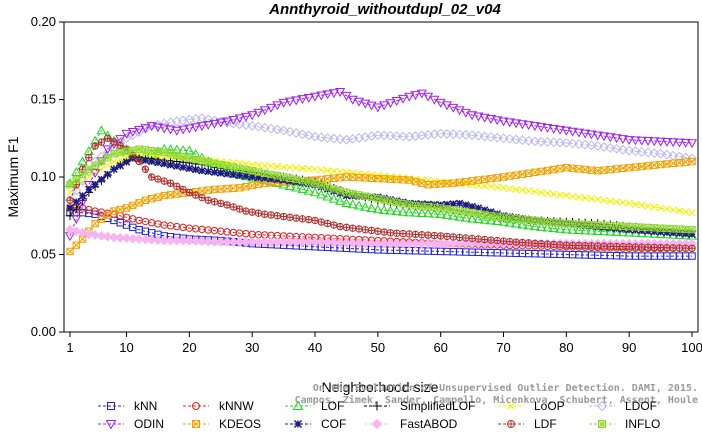 The width and height of the screenshot is (702, 434). Describe the element at coordinates (127, 406) in the screenshot. I see `legend-item-knn: kNN` at that location.